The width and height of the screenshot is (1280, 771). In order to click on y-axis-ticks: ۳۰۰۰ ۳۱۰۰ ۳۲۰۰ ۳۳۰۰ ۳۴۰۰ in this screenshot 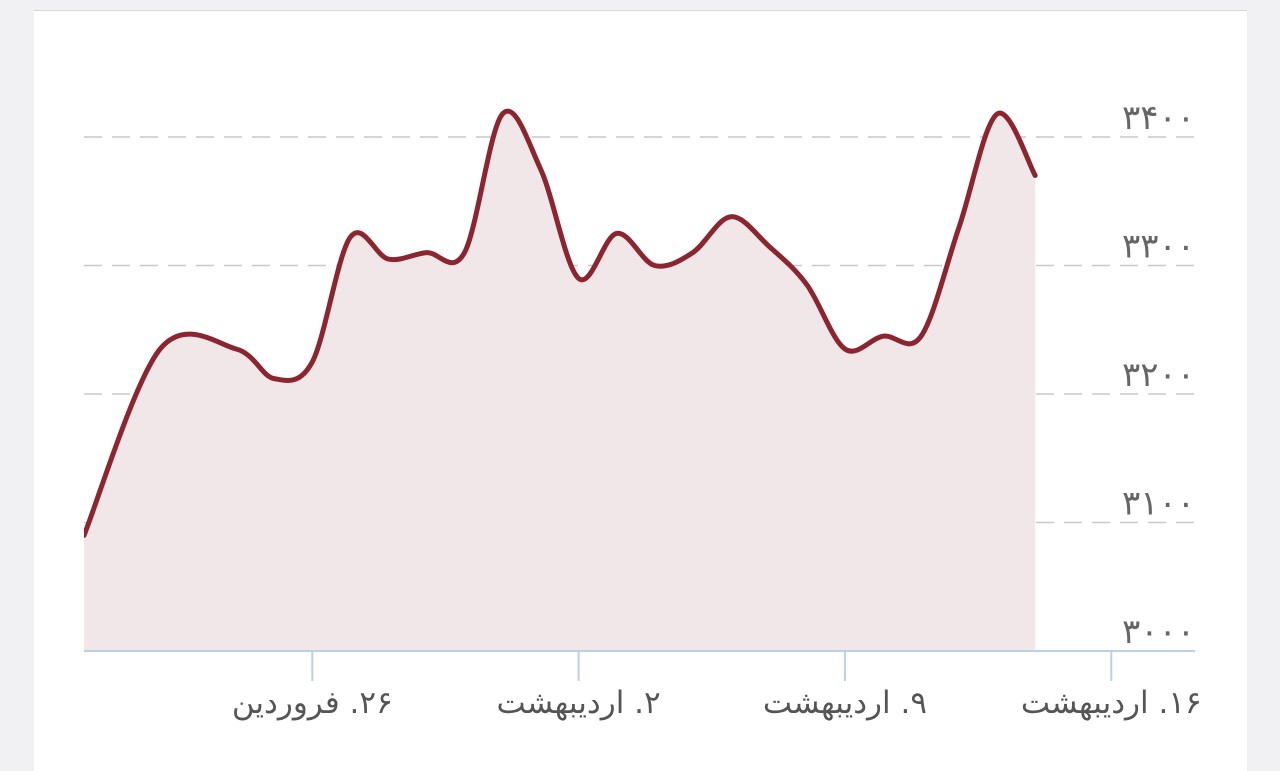, I will do `click(1158, 375)`.